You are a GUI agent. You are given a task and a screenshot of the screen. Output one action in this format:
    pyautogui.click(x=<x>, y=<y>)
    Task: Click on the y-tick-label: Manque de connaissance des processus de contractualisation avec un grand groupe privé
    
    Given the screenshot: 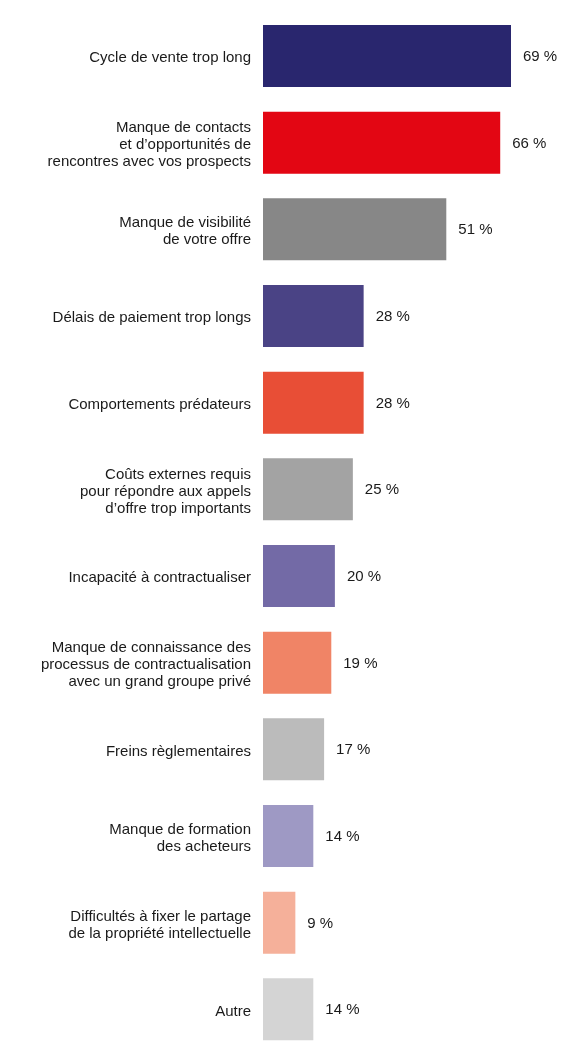 What is the action you would take?
    pyautogui.click(x=145, y=663)
    